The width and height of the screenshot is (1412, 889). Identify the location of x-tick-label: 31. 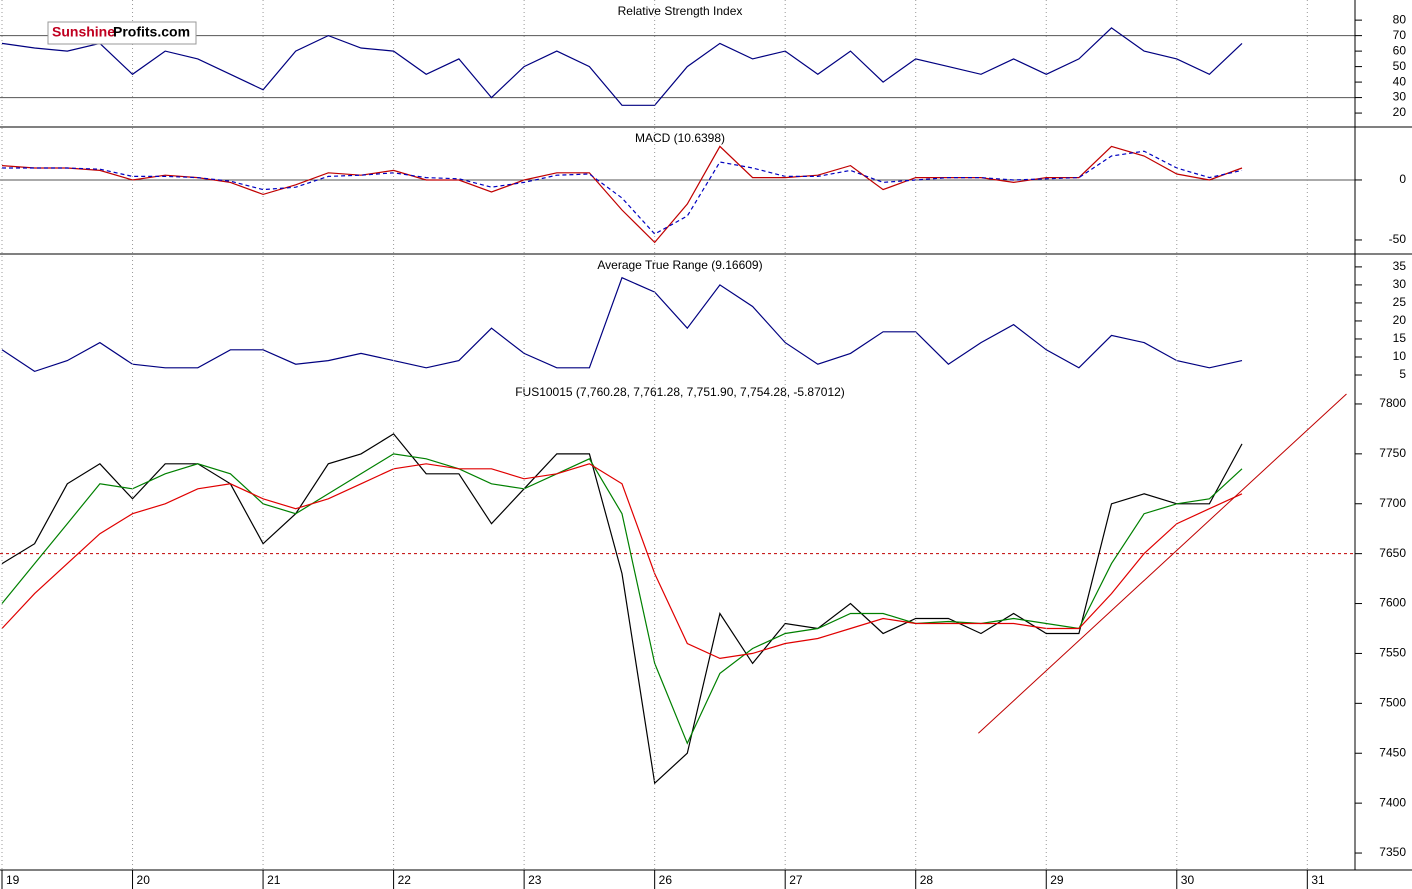
(1318, 880).